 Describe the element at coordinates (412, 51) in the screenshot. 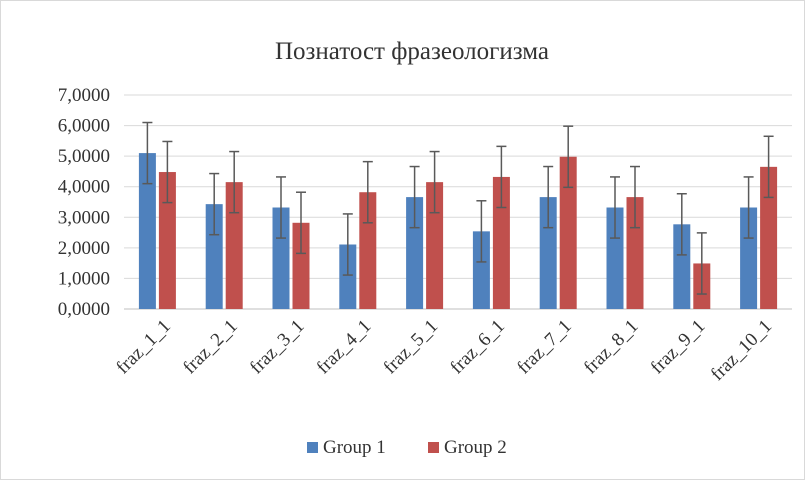

I see `chart-title: Познатост фразеологизма` at that location.